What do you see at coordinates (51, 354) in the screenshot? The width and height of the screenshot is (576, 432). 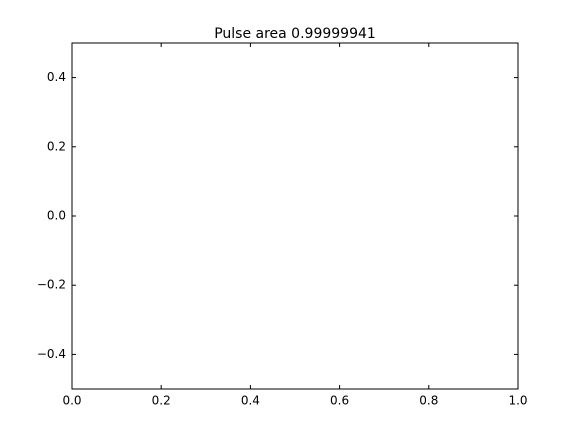 I see `y-tick-label: −0.4` at bounding box center [51, 354].